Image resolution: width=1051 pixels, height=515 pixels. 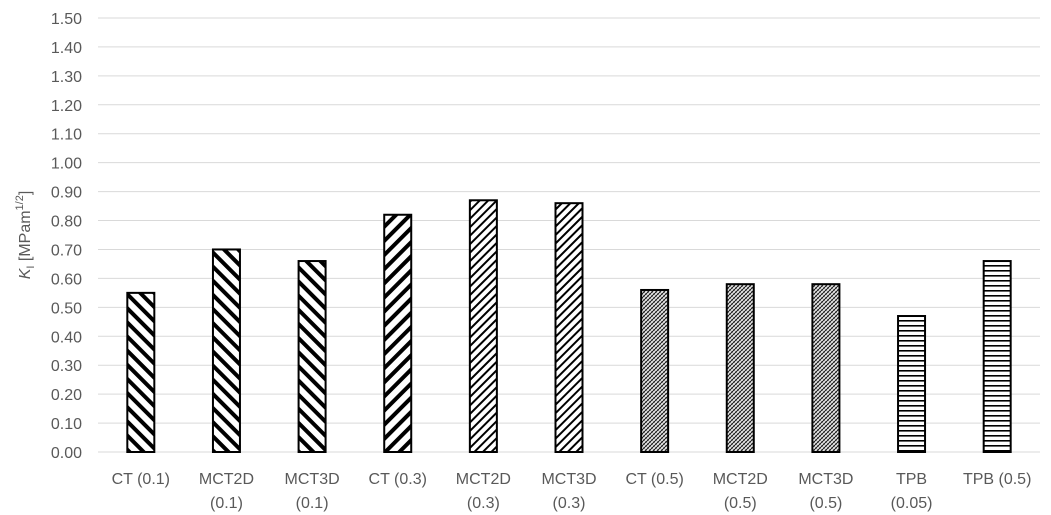 I want to click on y-tick-label: 0.30, so click(x=66, y=366).